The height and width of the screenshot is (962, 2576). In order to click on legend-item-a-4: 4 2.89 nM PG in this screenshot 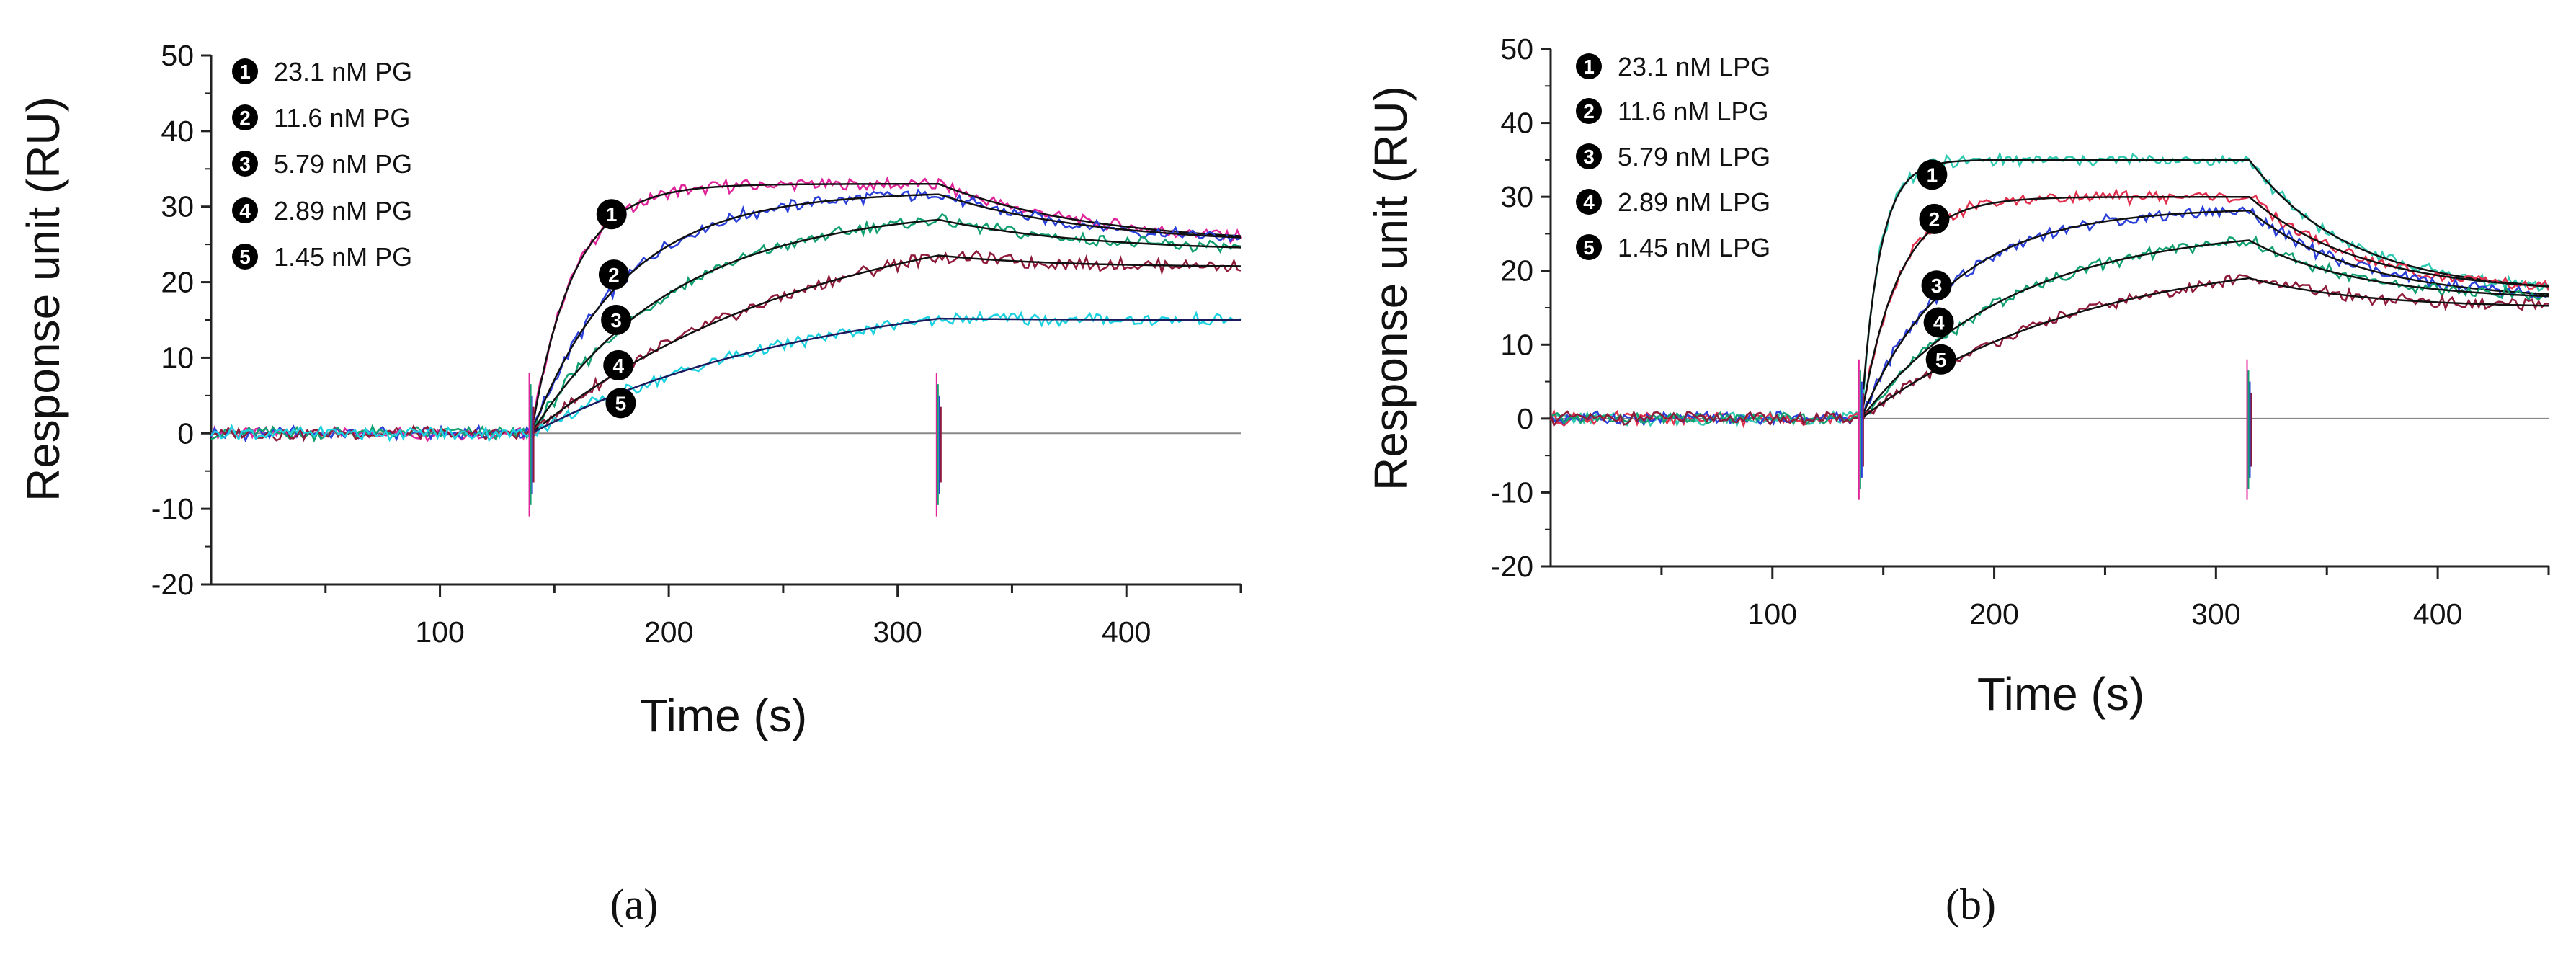, I will do `click(322, 211)`.